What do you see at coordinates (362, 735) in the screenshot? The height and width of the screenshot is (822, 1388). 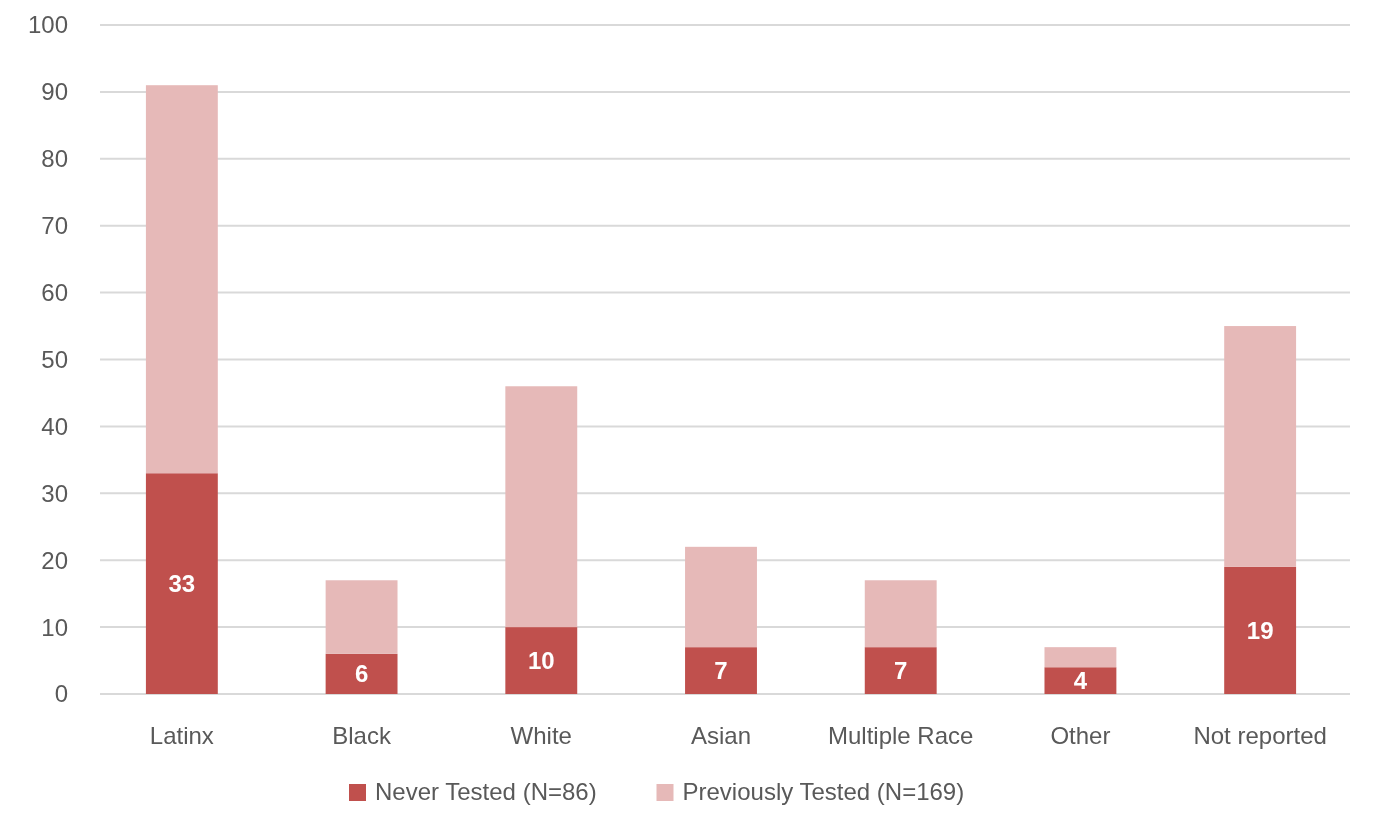 I see `x-tick-label: Black` at bounding box center [362, 735].